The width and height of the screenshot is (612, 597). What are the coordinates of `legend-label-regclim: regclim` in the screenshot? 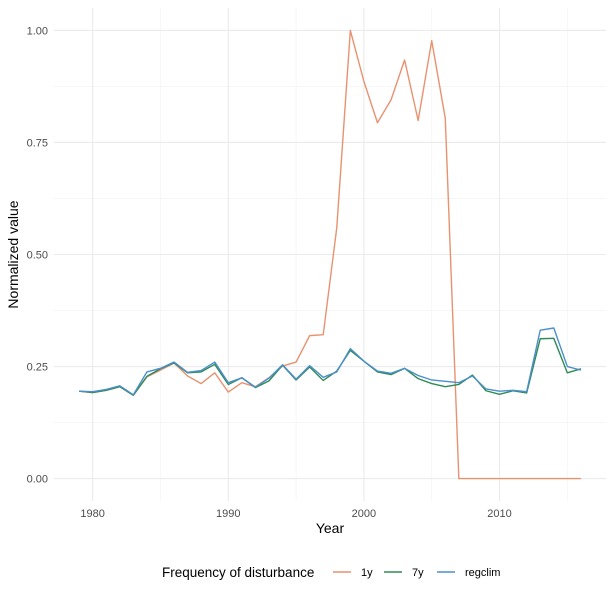 It's located at (482, 573).